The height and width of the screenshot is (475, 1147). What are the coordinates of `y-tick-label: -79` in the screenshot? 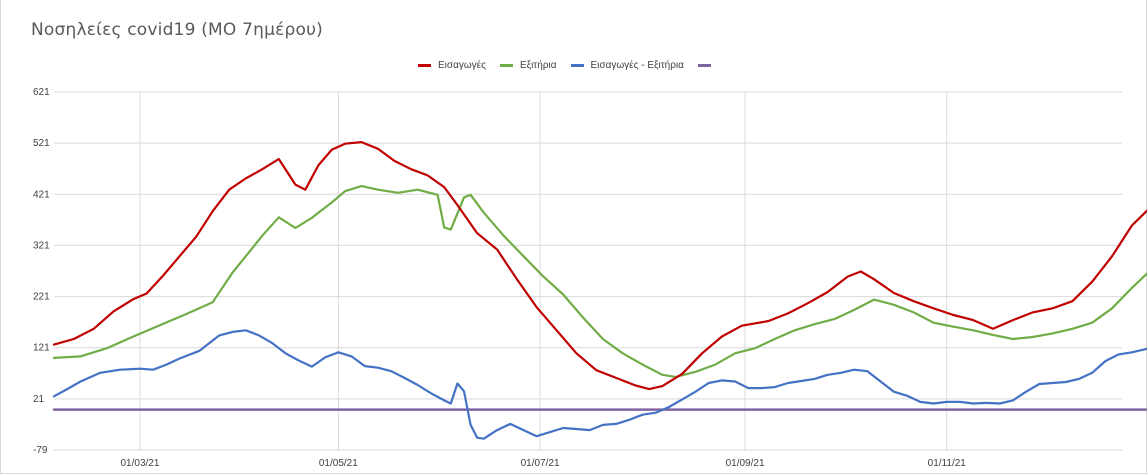 It's located at (40, 450).